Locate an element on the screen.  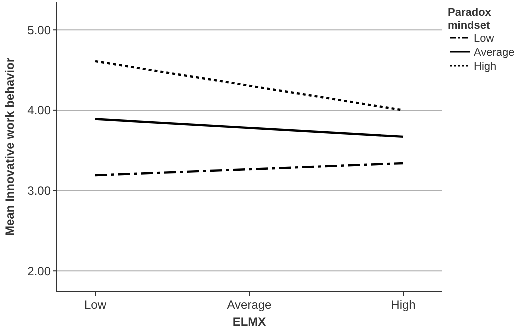
x-axis-title: ELMX is located at coordinates (249, 322).